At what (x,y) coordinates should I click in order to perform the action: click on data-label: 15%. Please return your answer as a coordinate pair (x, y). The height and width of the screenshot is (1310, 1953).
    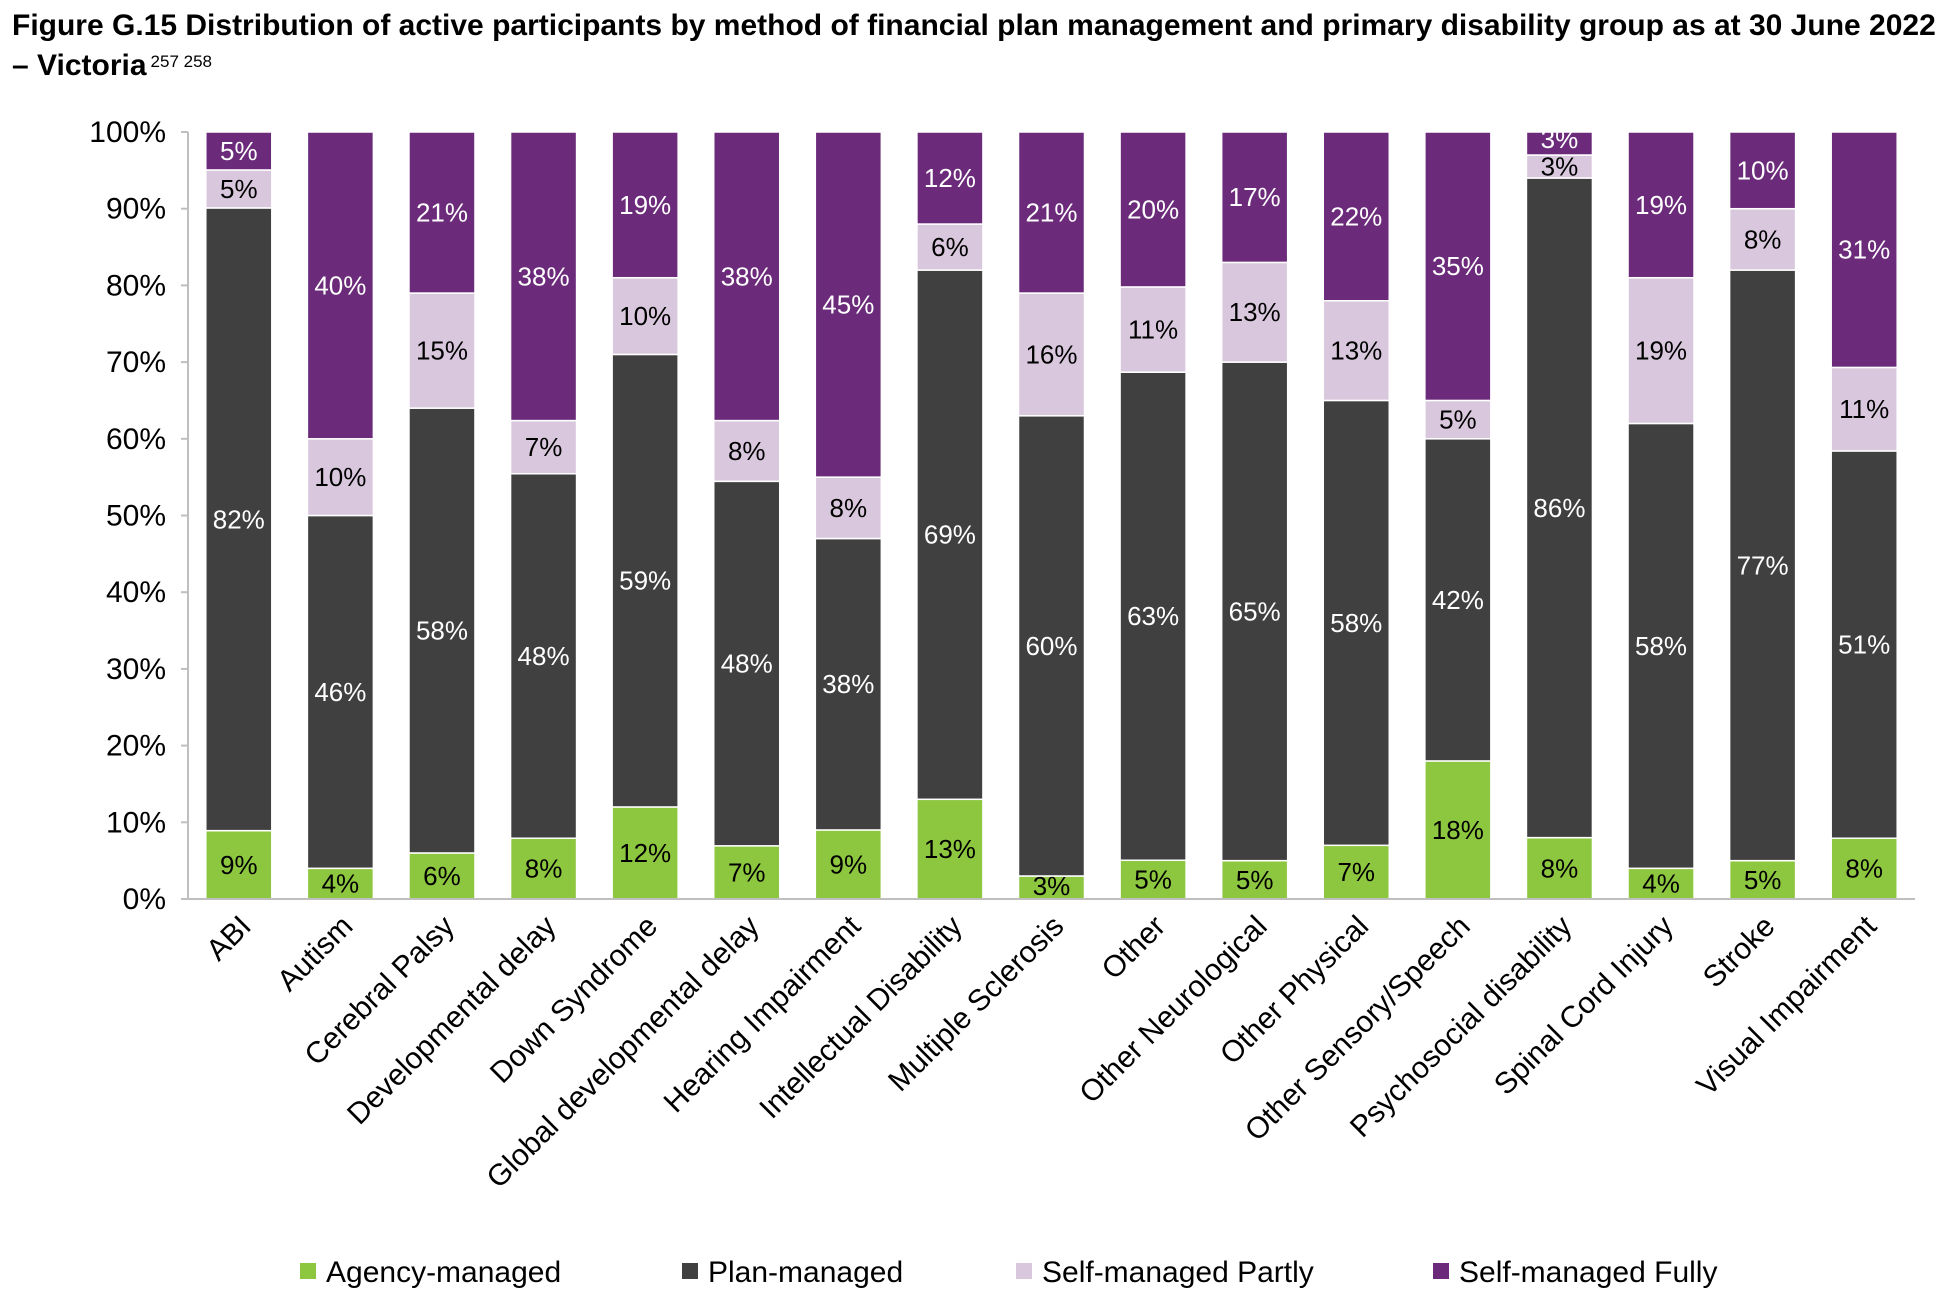
    Looking at the image, I should click on (442, 351).